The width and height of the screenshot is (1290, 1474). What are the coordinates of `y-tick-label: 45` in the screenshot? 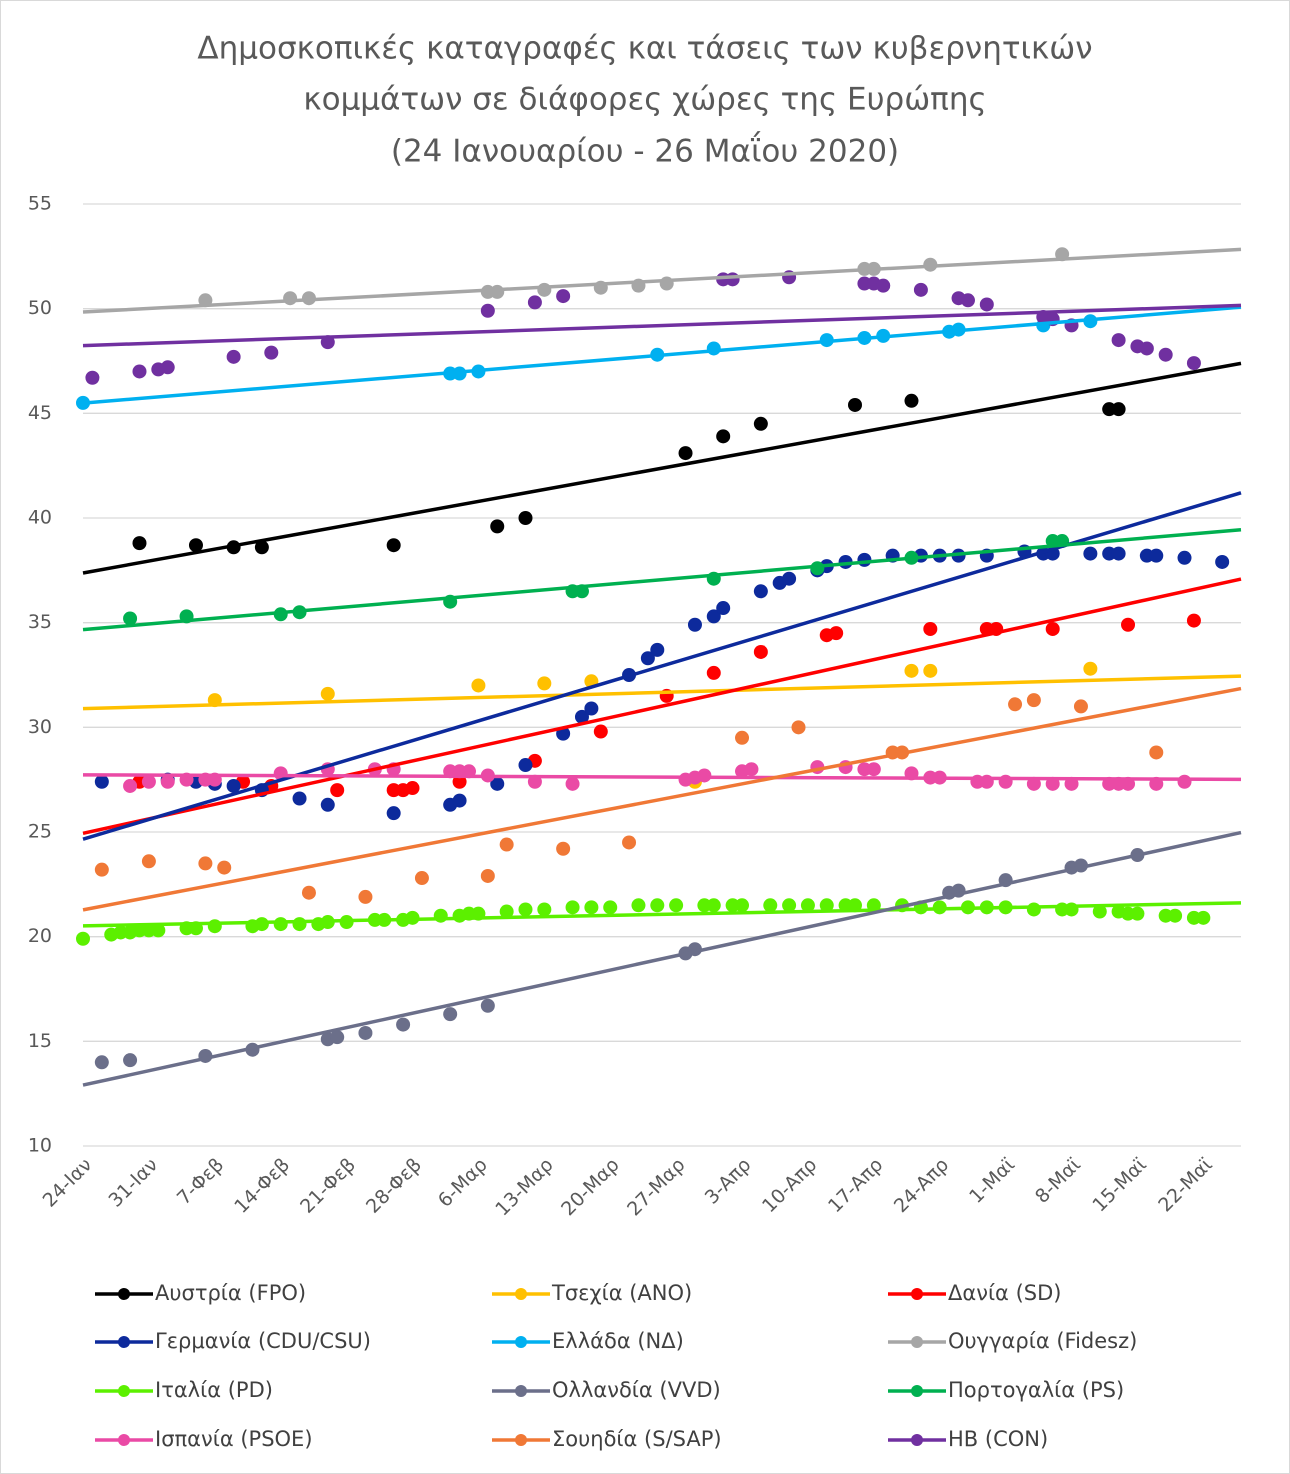 It's located at (40, 413).